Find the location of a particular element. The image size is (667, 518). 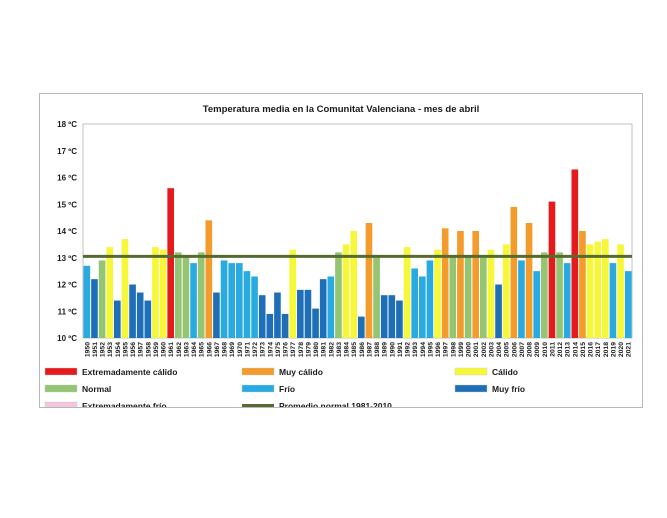

x-tick-label: 1973 is located at coordinates (263, 349).